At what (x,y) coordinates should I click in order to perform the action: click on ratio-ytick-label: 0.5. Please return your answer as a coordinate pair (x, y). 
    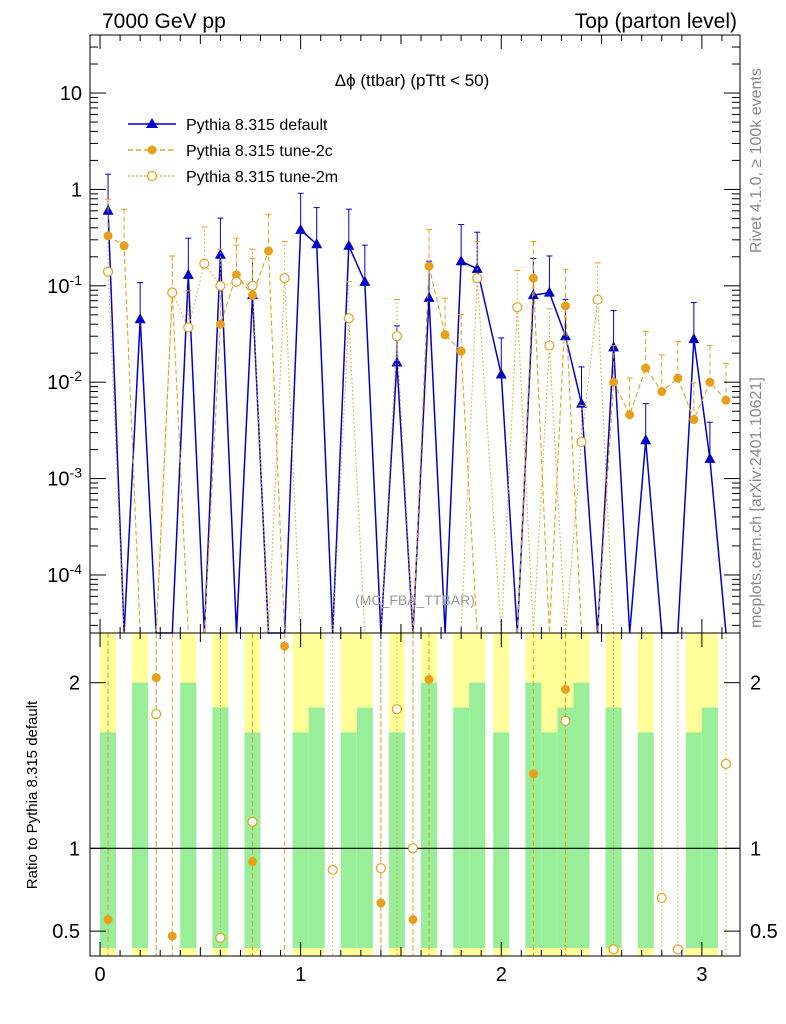
    Looking at the image, I should click on (66, 932).